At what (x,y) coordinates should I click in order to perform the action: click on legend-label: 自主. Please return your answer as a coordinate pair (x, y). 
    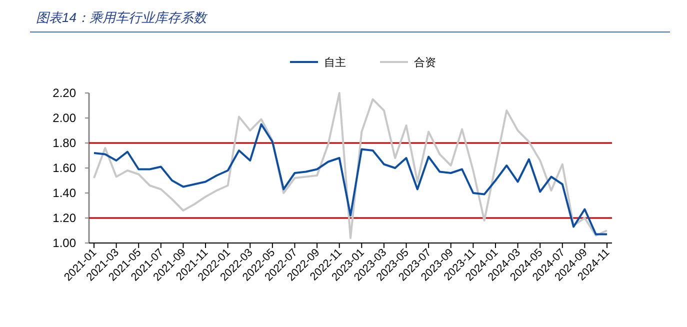
    Looking at the image, I should click on (335, 62).